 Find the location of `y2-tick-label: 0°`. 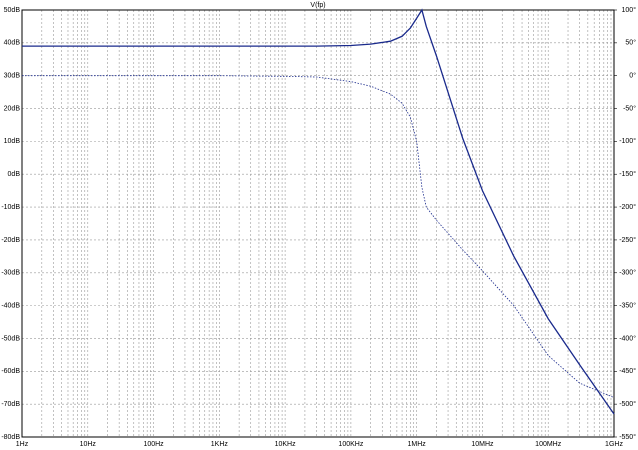

y2-tick-label: 0° is located at coordinates (632, 76).